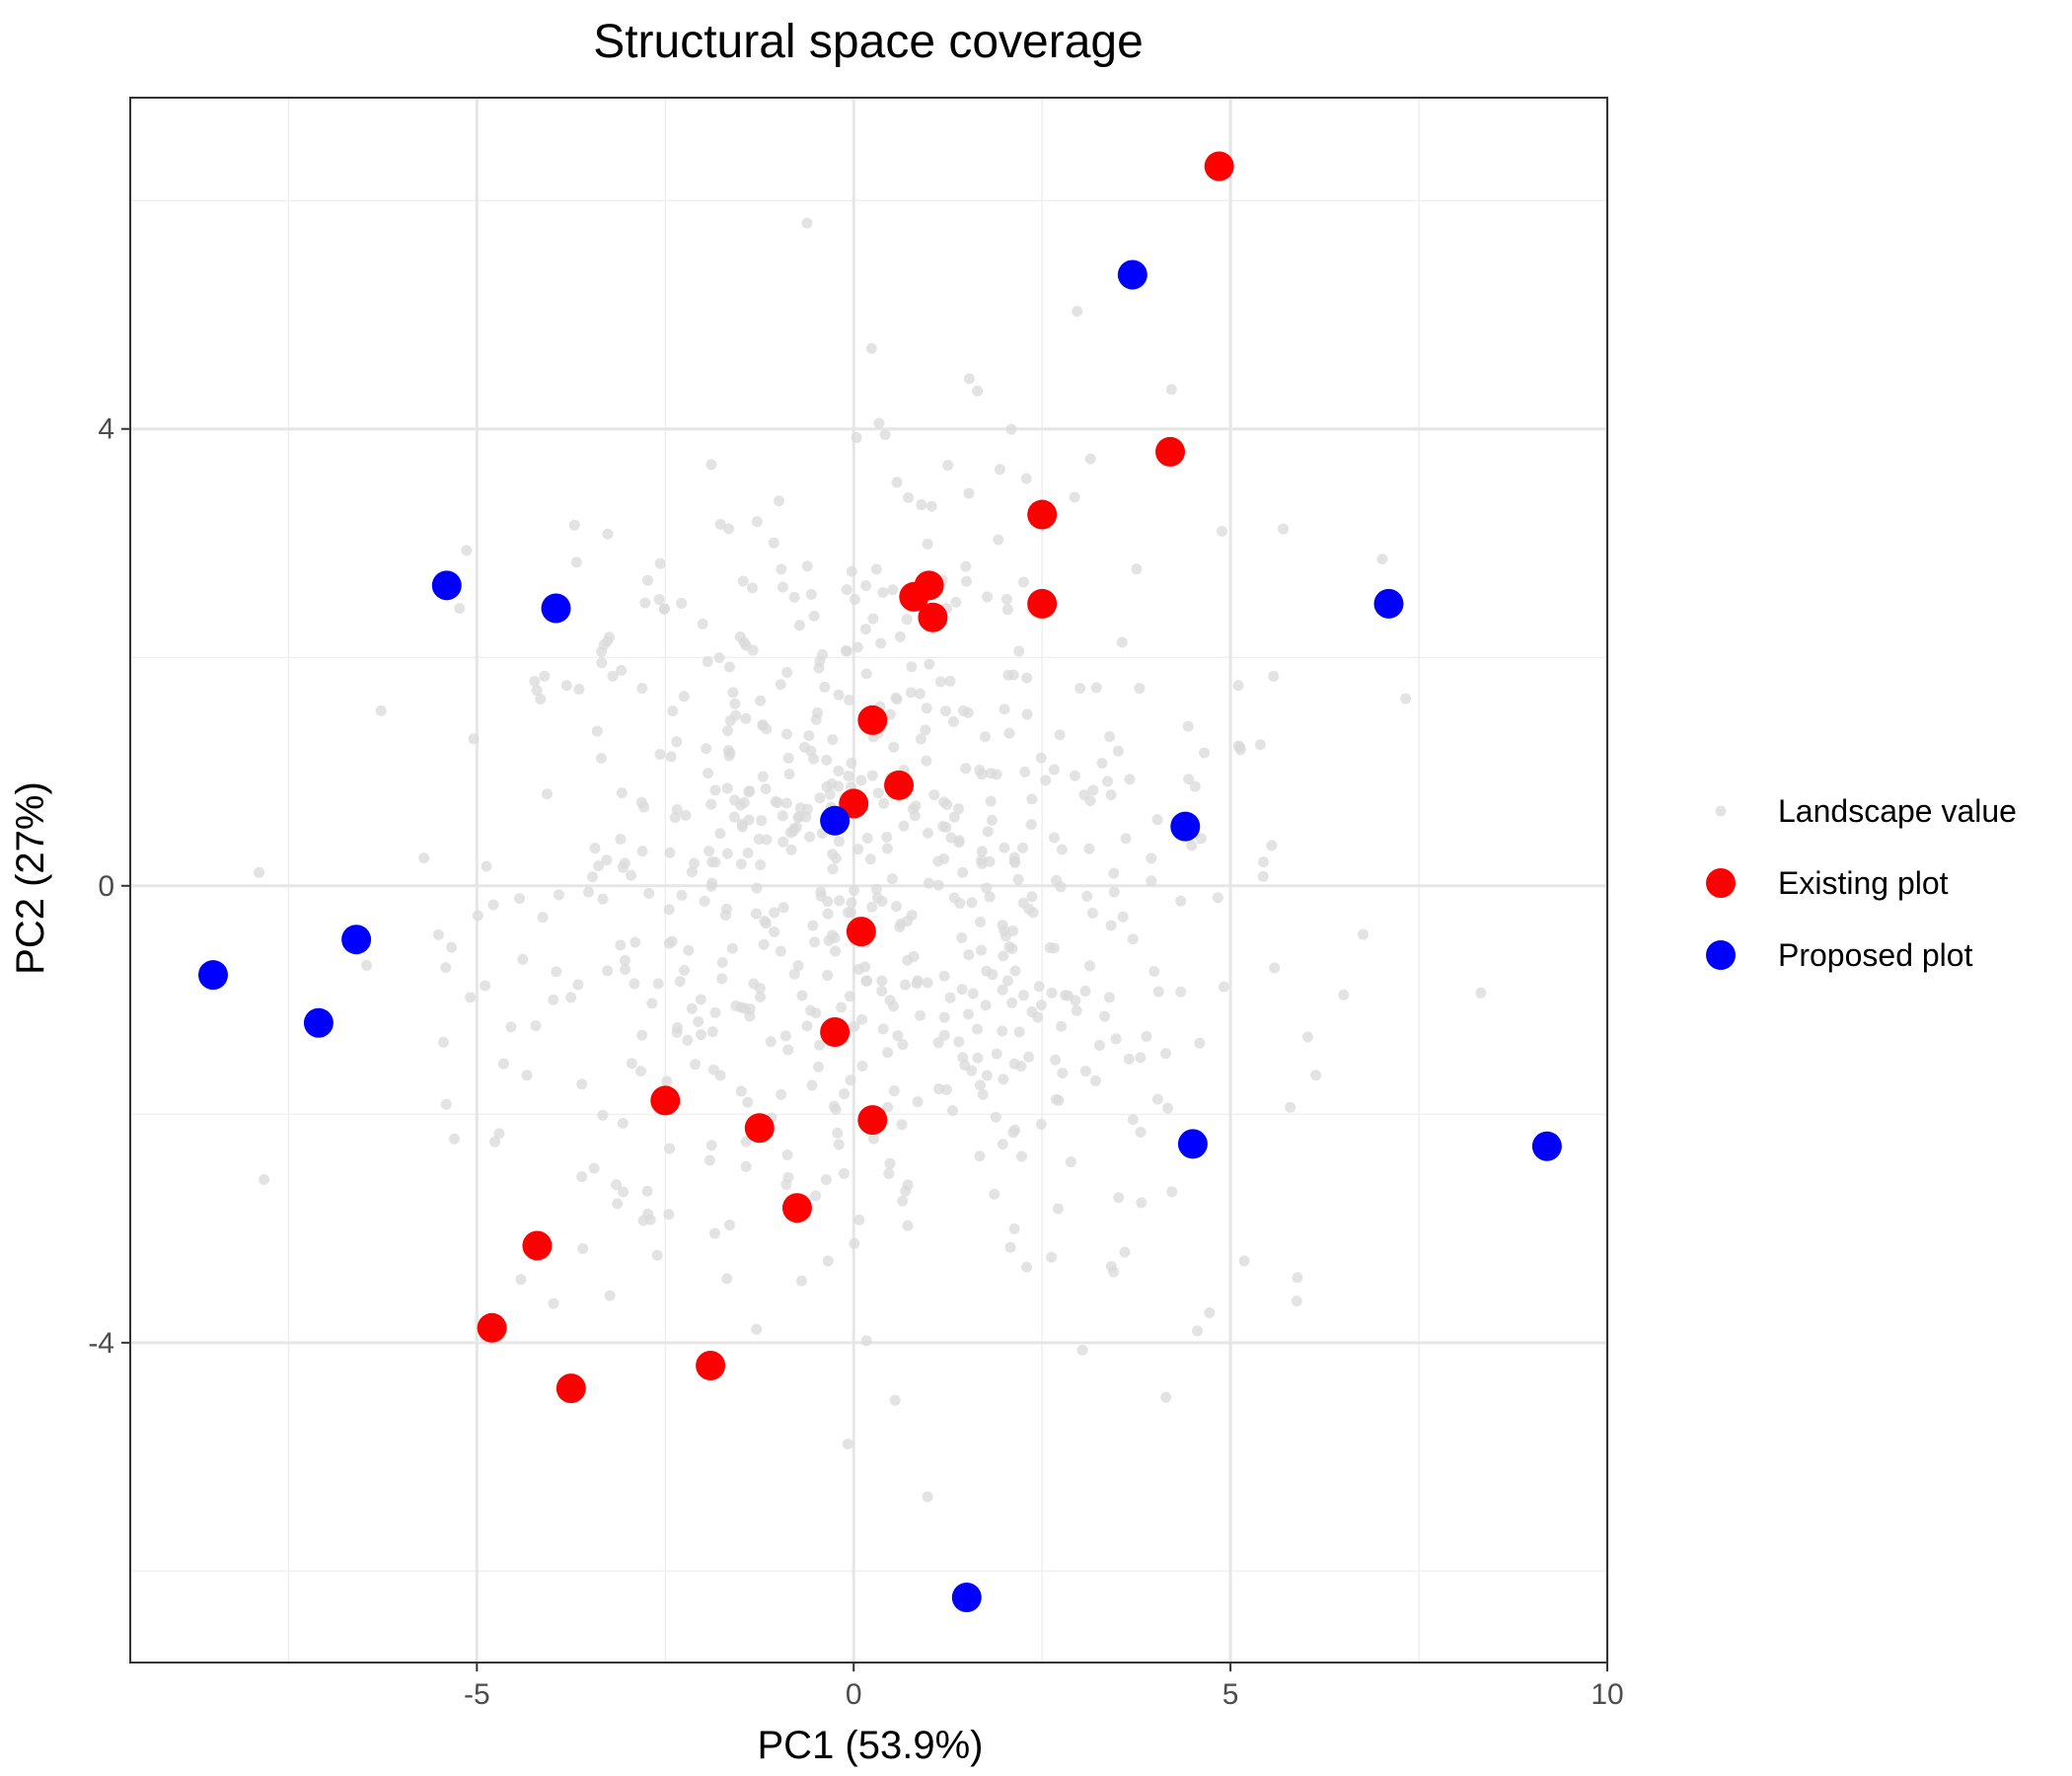 The image size is (2072, 1776). I want to click on legend-label: Existing plot, so click(1864, 883).